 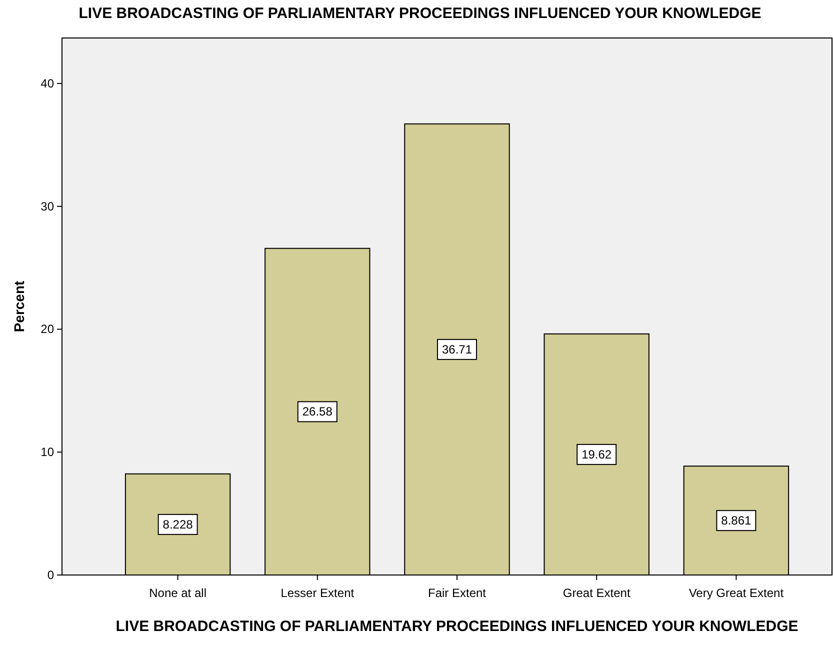 I want to click on chart-title: LIVE BROADCASTING OF PARLIAMENTARY PROCEEDINGS INFLUENCED YOUR KNOWLEDGE, so click(x=420, y=13).